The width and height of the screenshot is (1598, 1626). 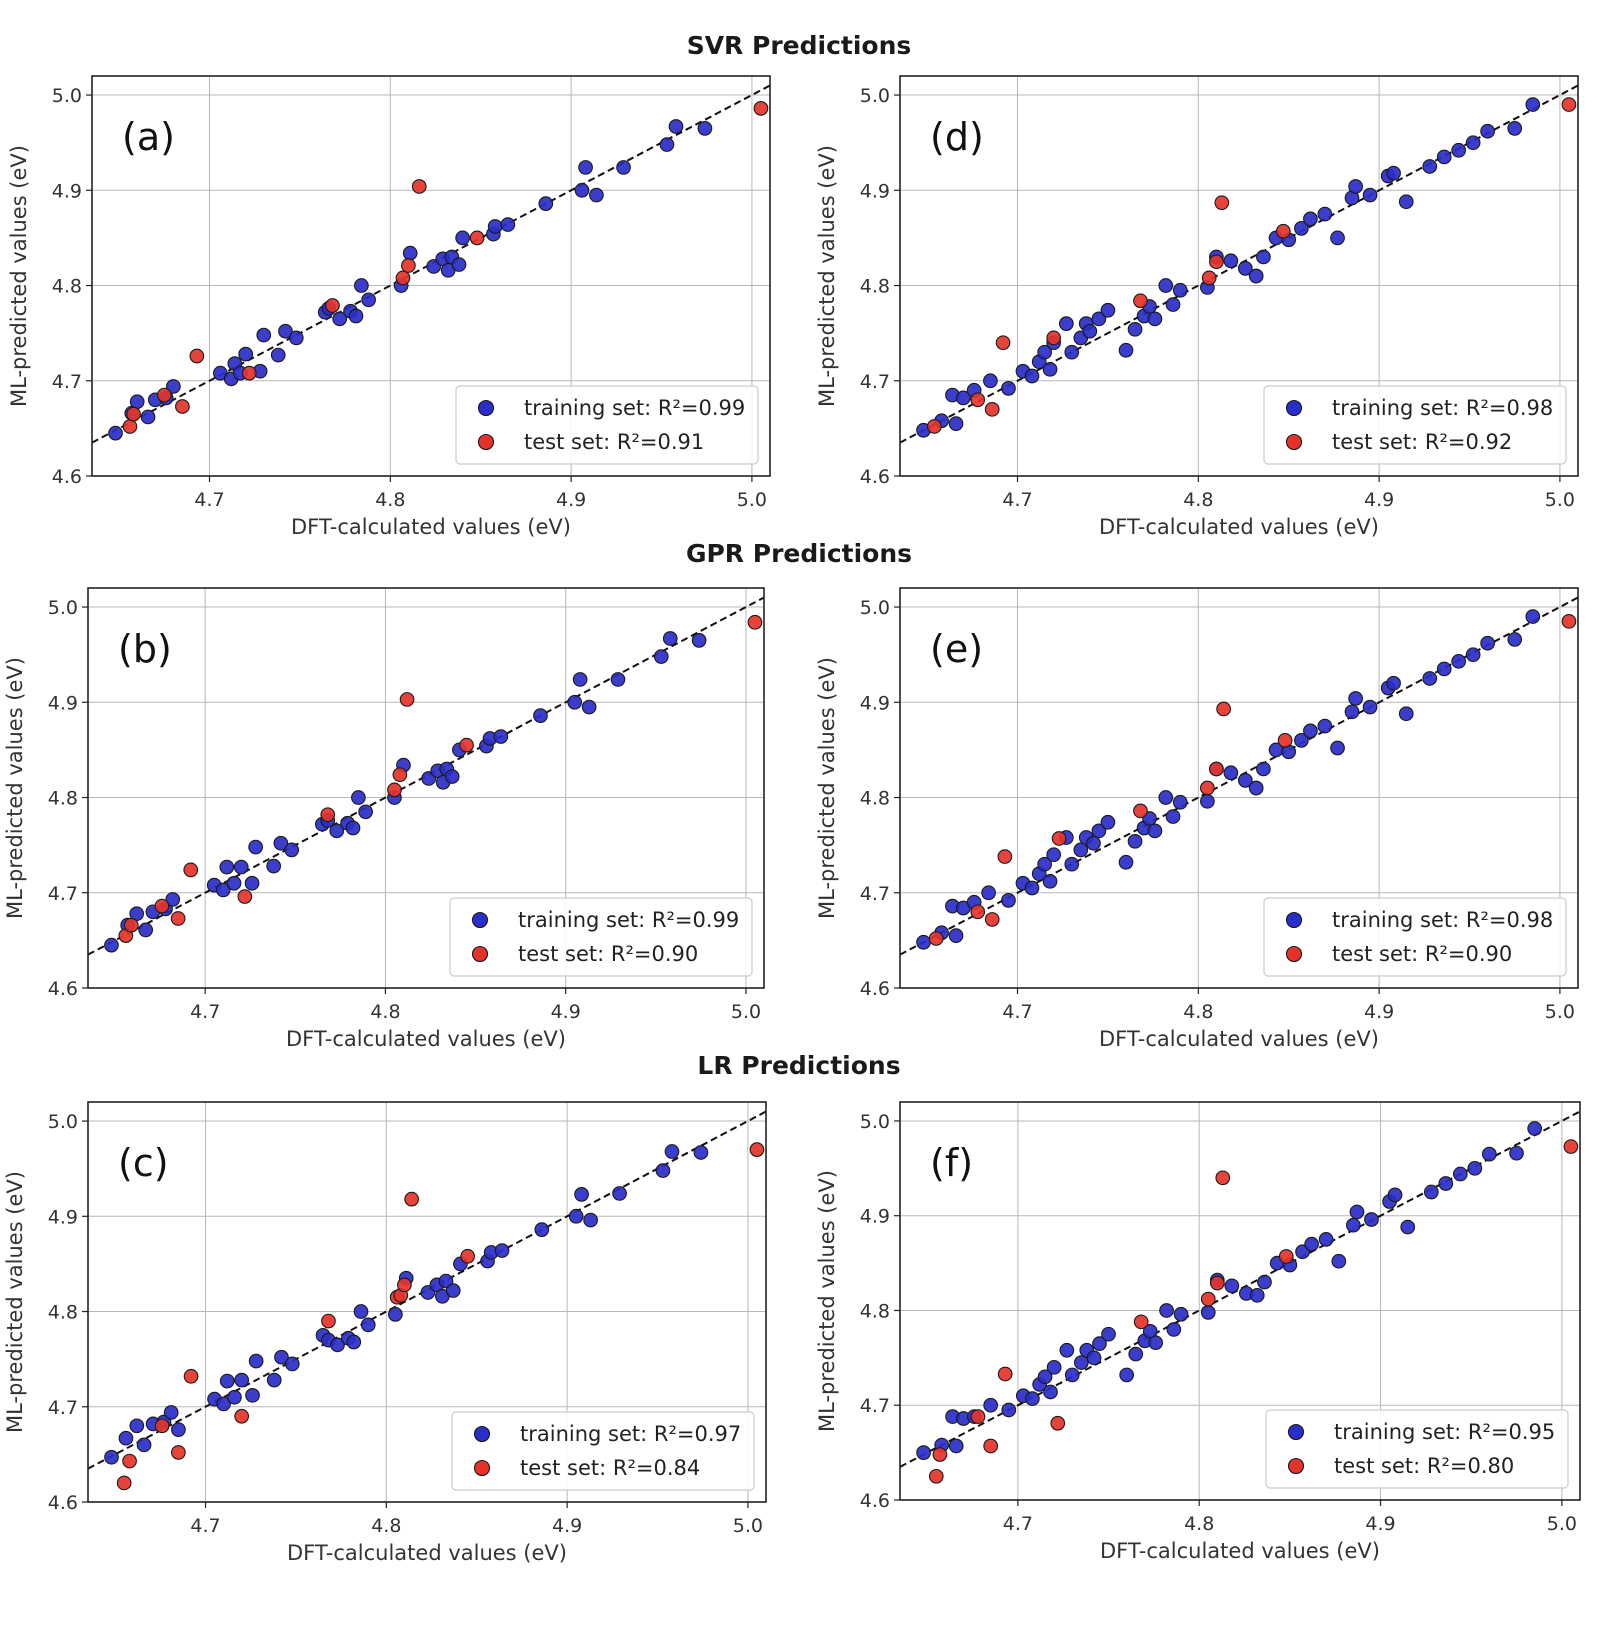 What do you see at coordinates (1379, 1012) in the screenshot?
I see `x-tick-label: 4.9` at bounding box center [1379, 1012].